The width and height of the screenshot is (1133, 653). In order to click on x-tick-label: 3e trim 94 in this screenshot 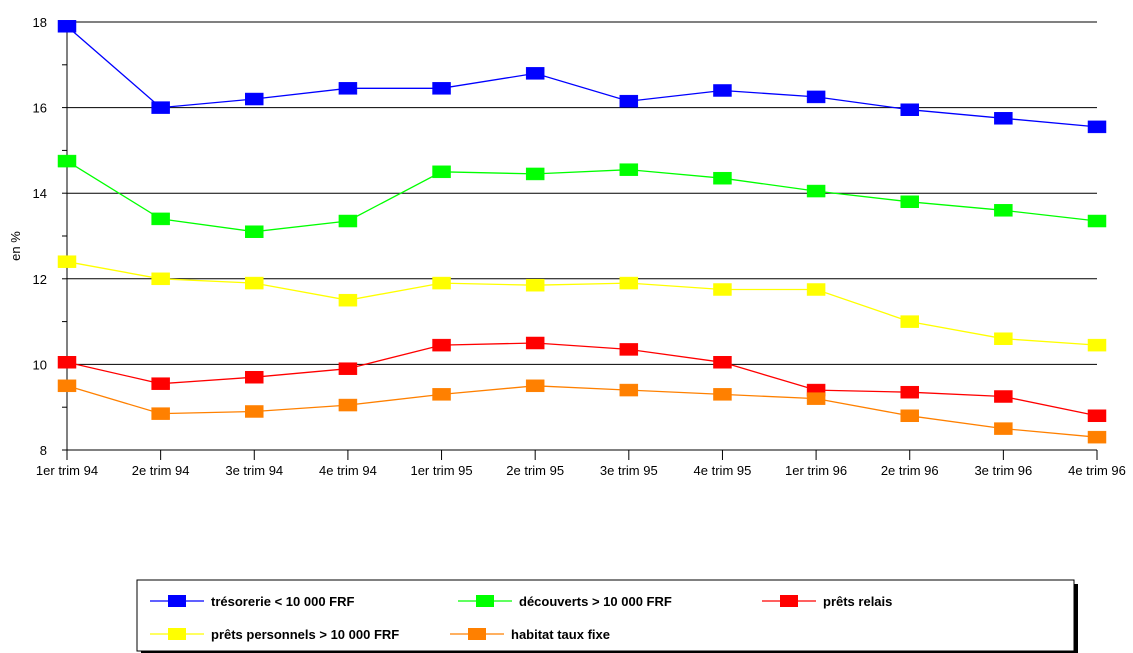, I will do `click(254, 470)`.